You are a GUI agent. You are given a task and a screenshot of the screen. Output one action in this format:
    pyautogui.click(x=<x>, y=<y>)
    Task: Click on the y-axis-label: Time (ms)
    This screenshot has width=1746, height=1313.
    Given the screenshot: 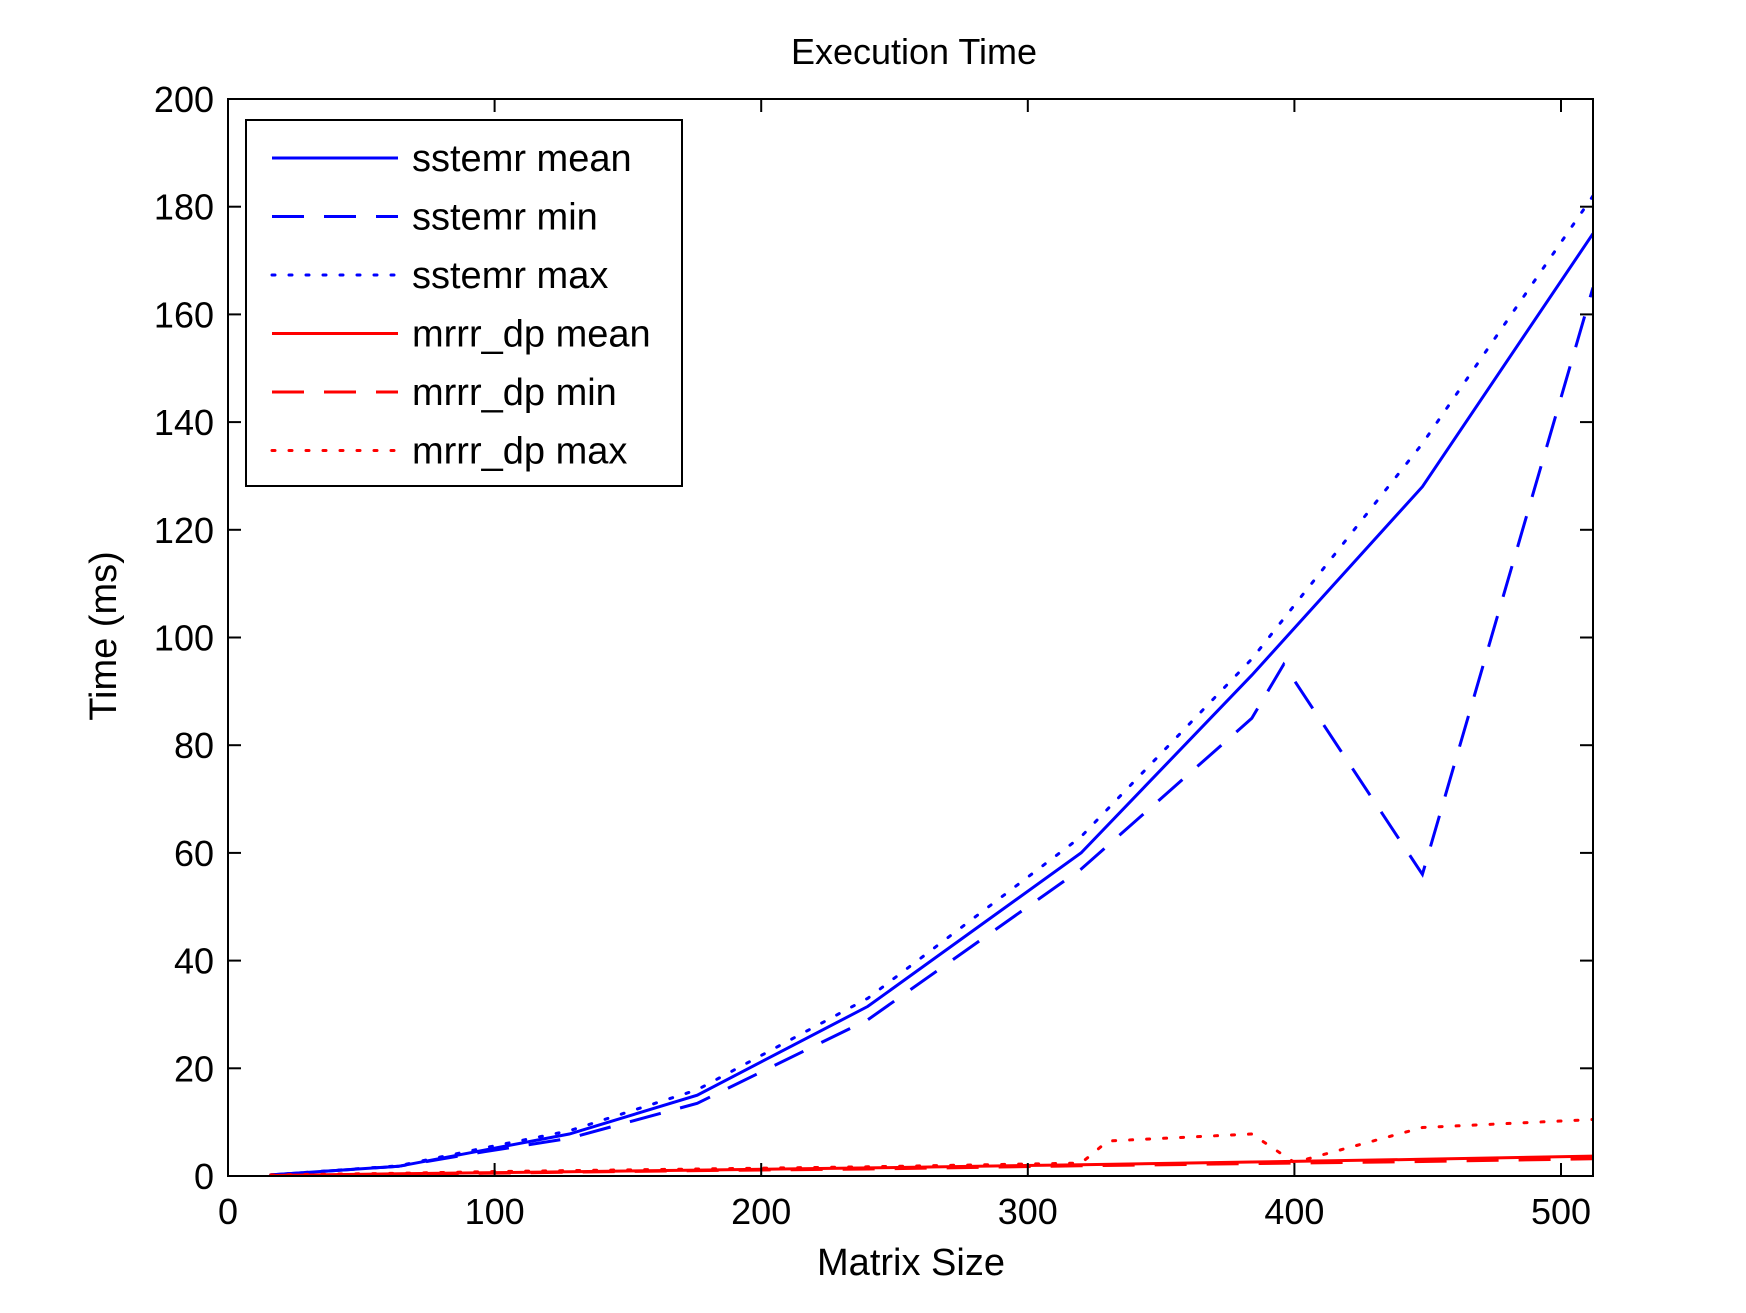 What is the action you would take?
    pyautogui.click(x=104, y=636)
    